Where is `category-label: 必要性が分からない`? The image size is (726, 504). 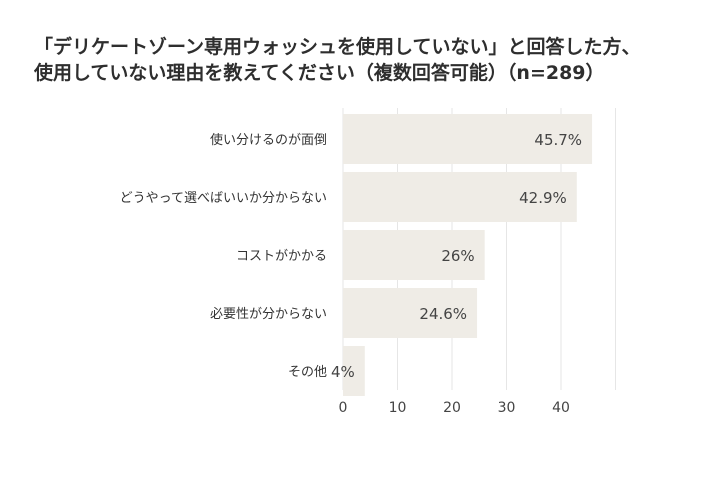 category-label: 必要性が分からない is located at coordinates (268, 314).